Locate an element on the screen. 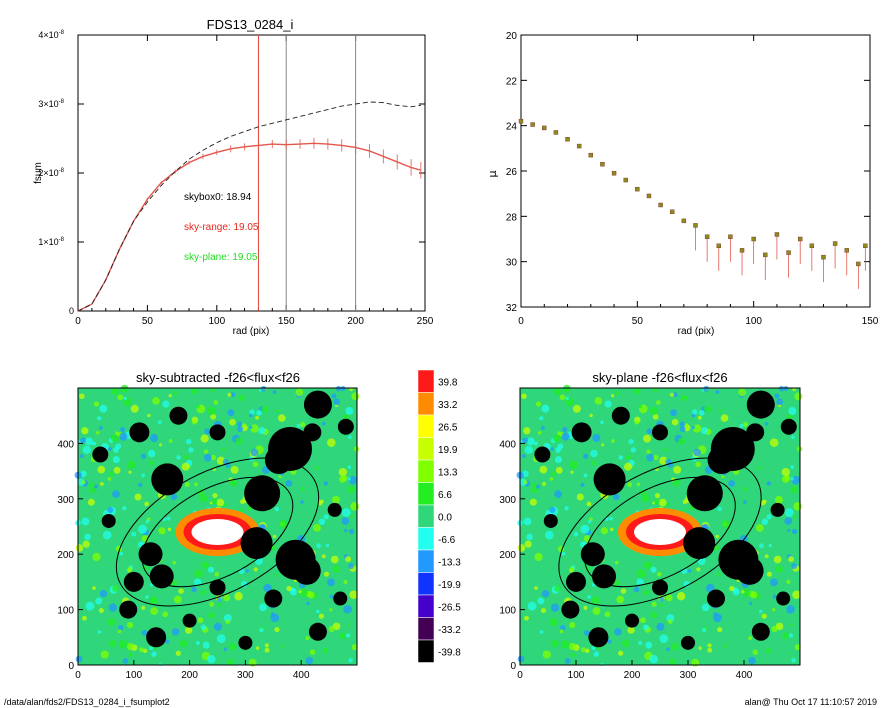 Image resolution: width=885 pixels, height=708 pixels. colorbar-label: 0.0 is located at coordinates (445, 517).